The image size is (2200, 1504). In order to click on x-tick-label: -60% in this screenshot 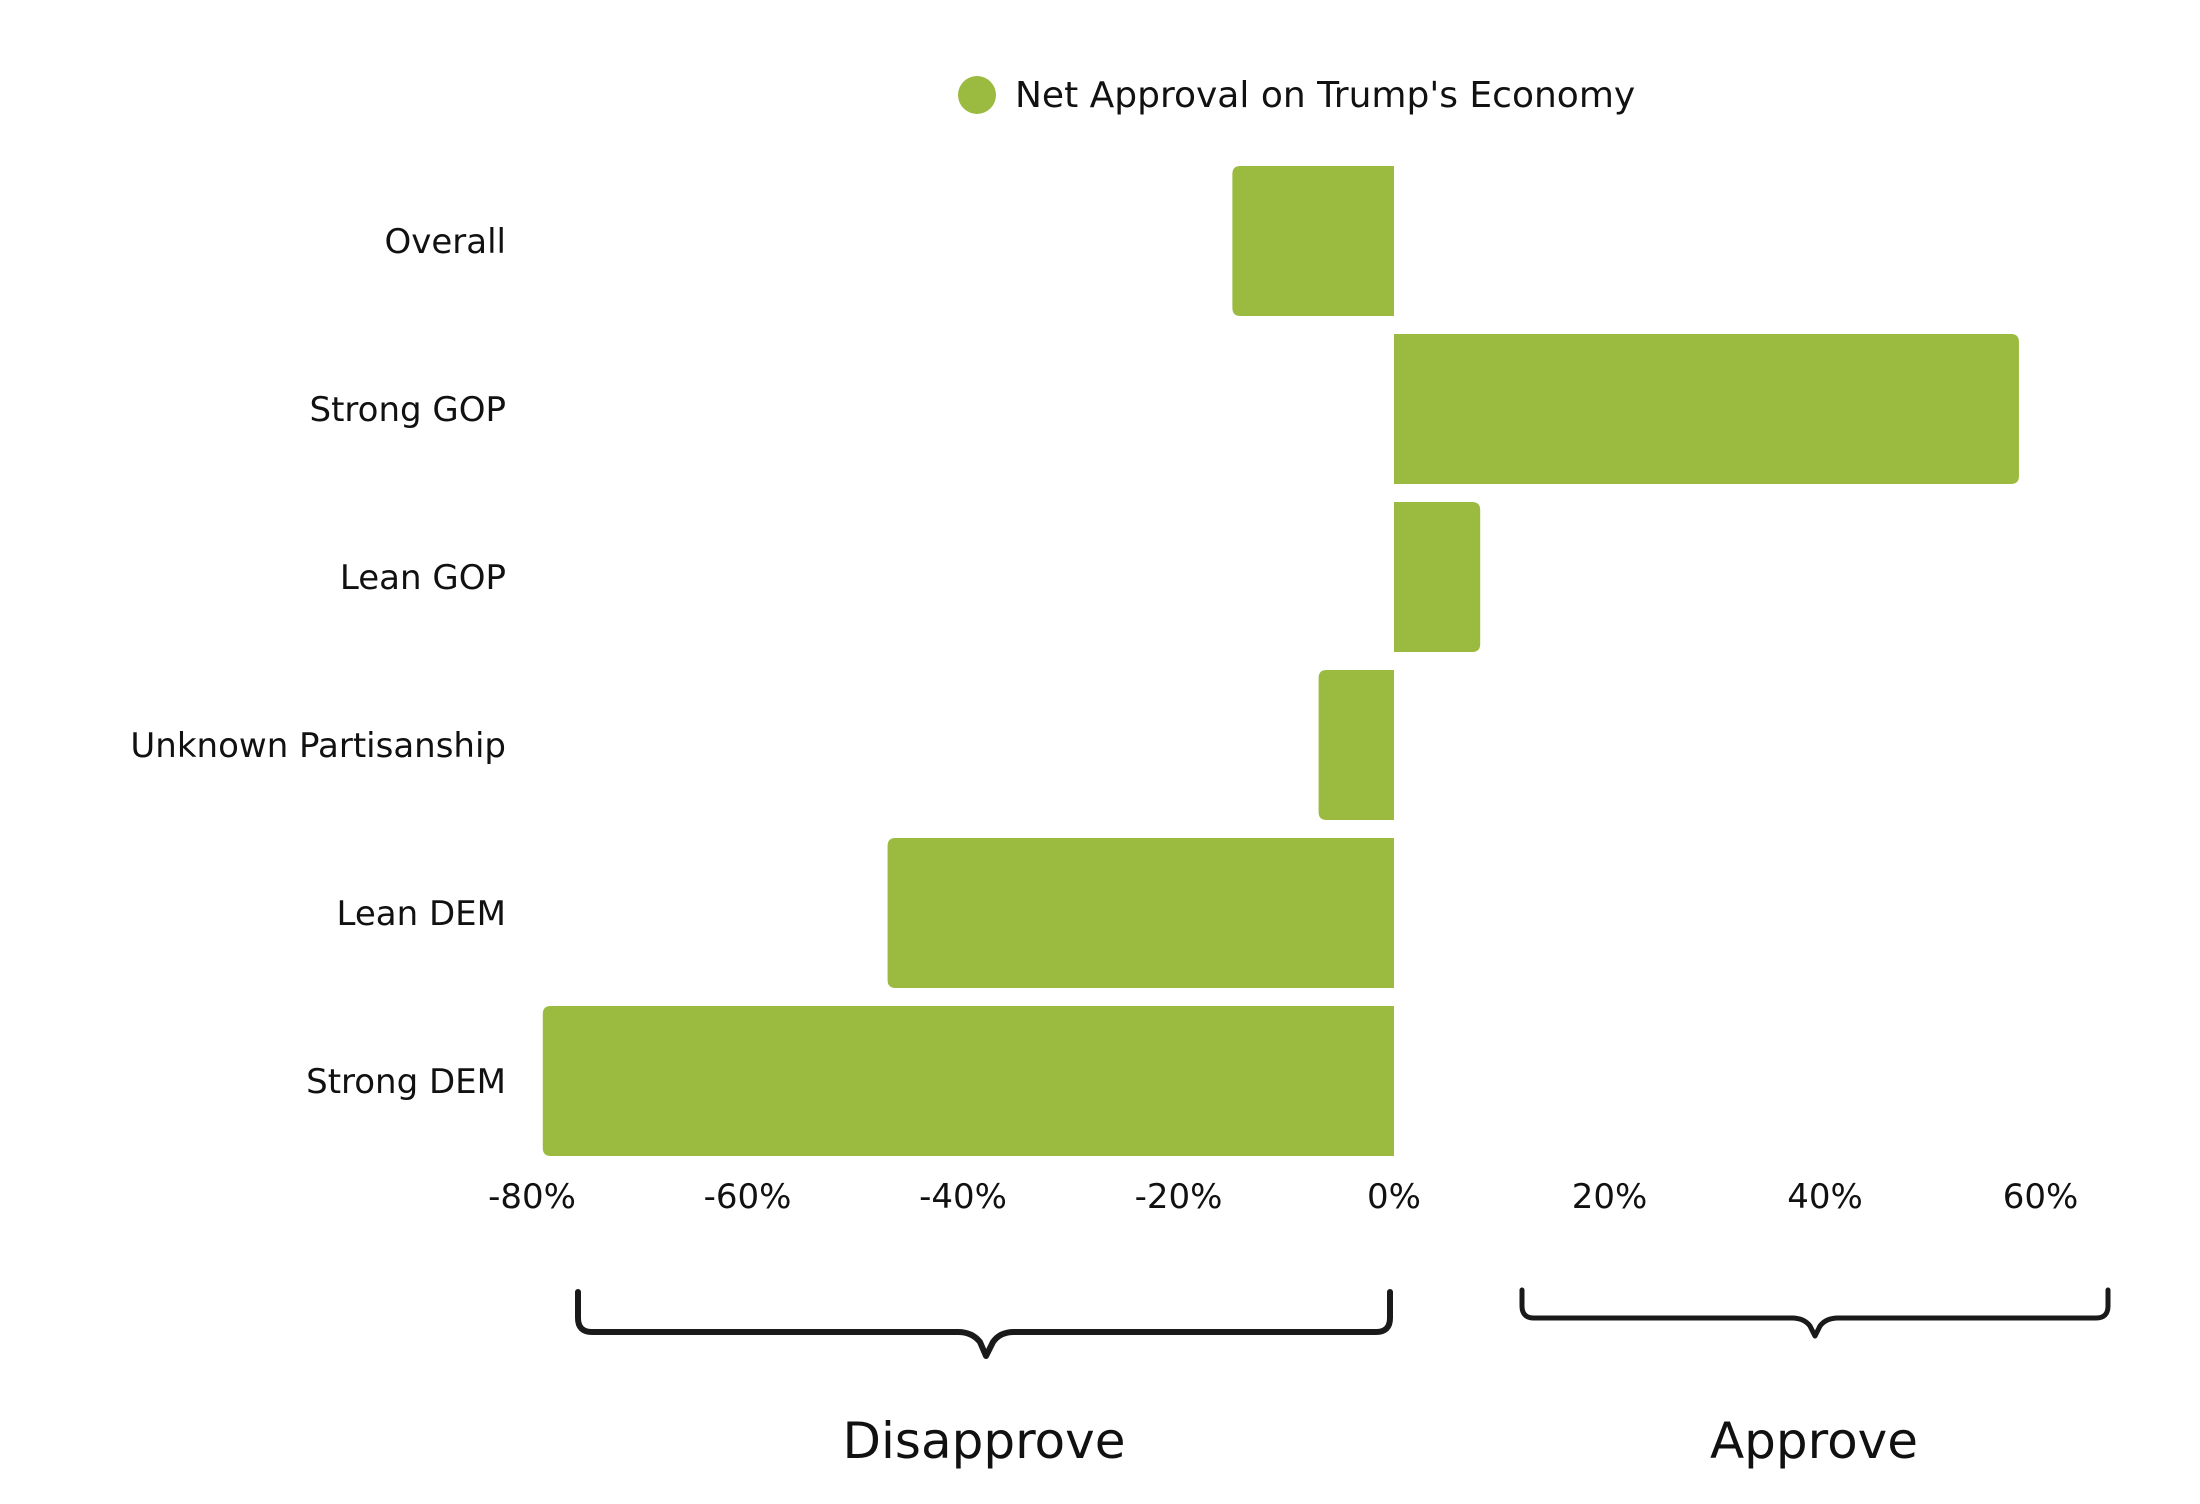, I will do `click(748, 1197)`.